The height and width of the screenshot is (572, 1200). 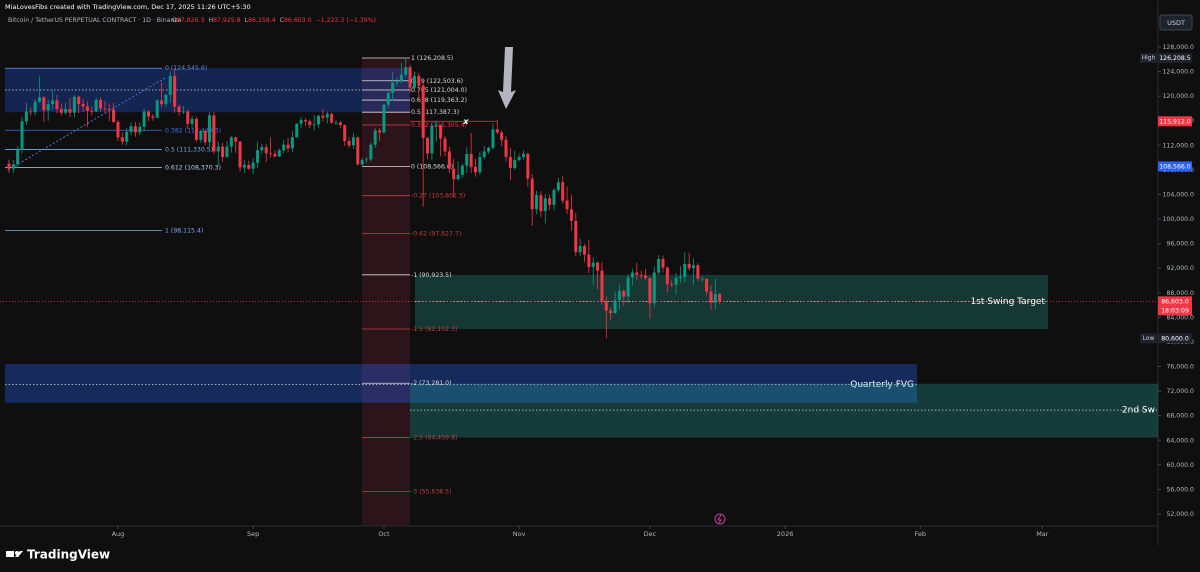 What do you see at coordinates (68, 555) in the screenshot?
I see `brand: TradingView` at bounding box center [68, 555].